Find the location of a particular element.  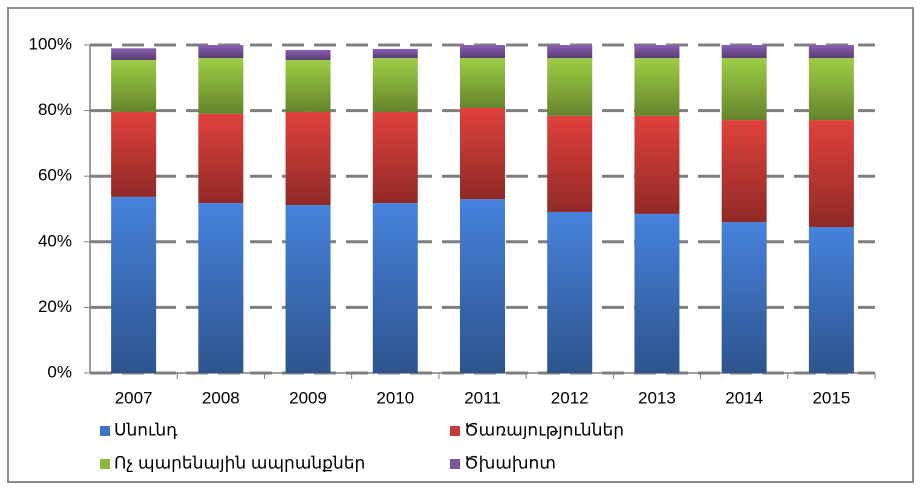

y-tick-label: 80% is located at coordinates (55, 109).